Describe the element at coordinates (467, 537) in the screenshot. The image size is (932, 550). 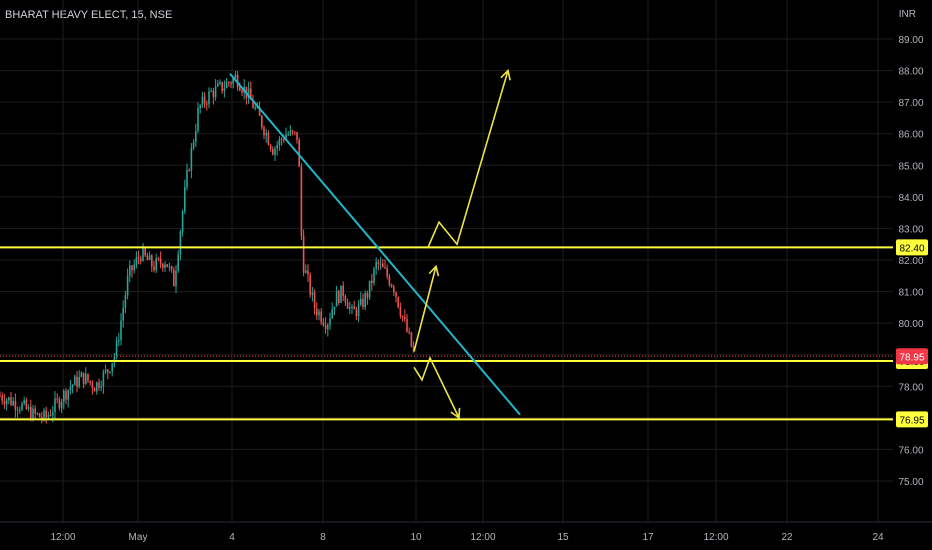
I see `time-axis: 12:00 May 4 8 10 12:00 15 17 12:00 22 24` at that location.